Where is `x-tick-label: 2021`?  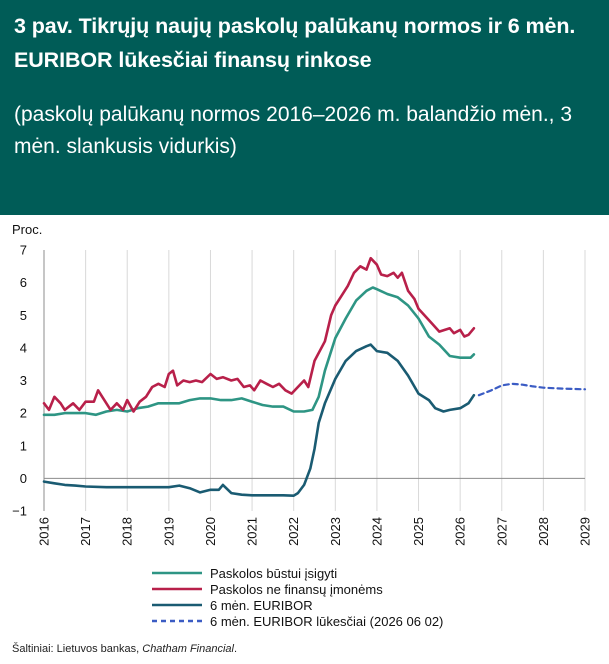 x-tick-label: 2021 is located at coordinates (252, 531).